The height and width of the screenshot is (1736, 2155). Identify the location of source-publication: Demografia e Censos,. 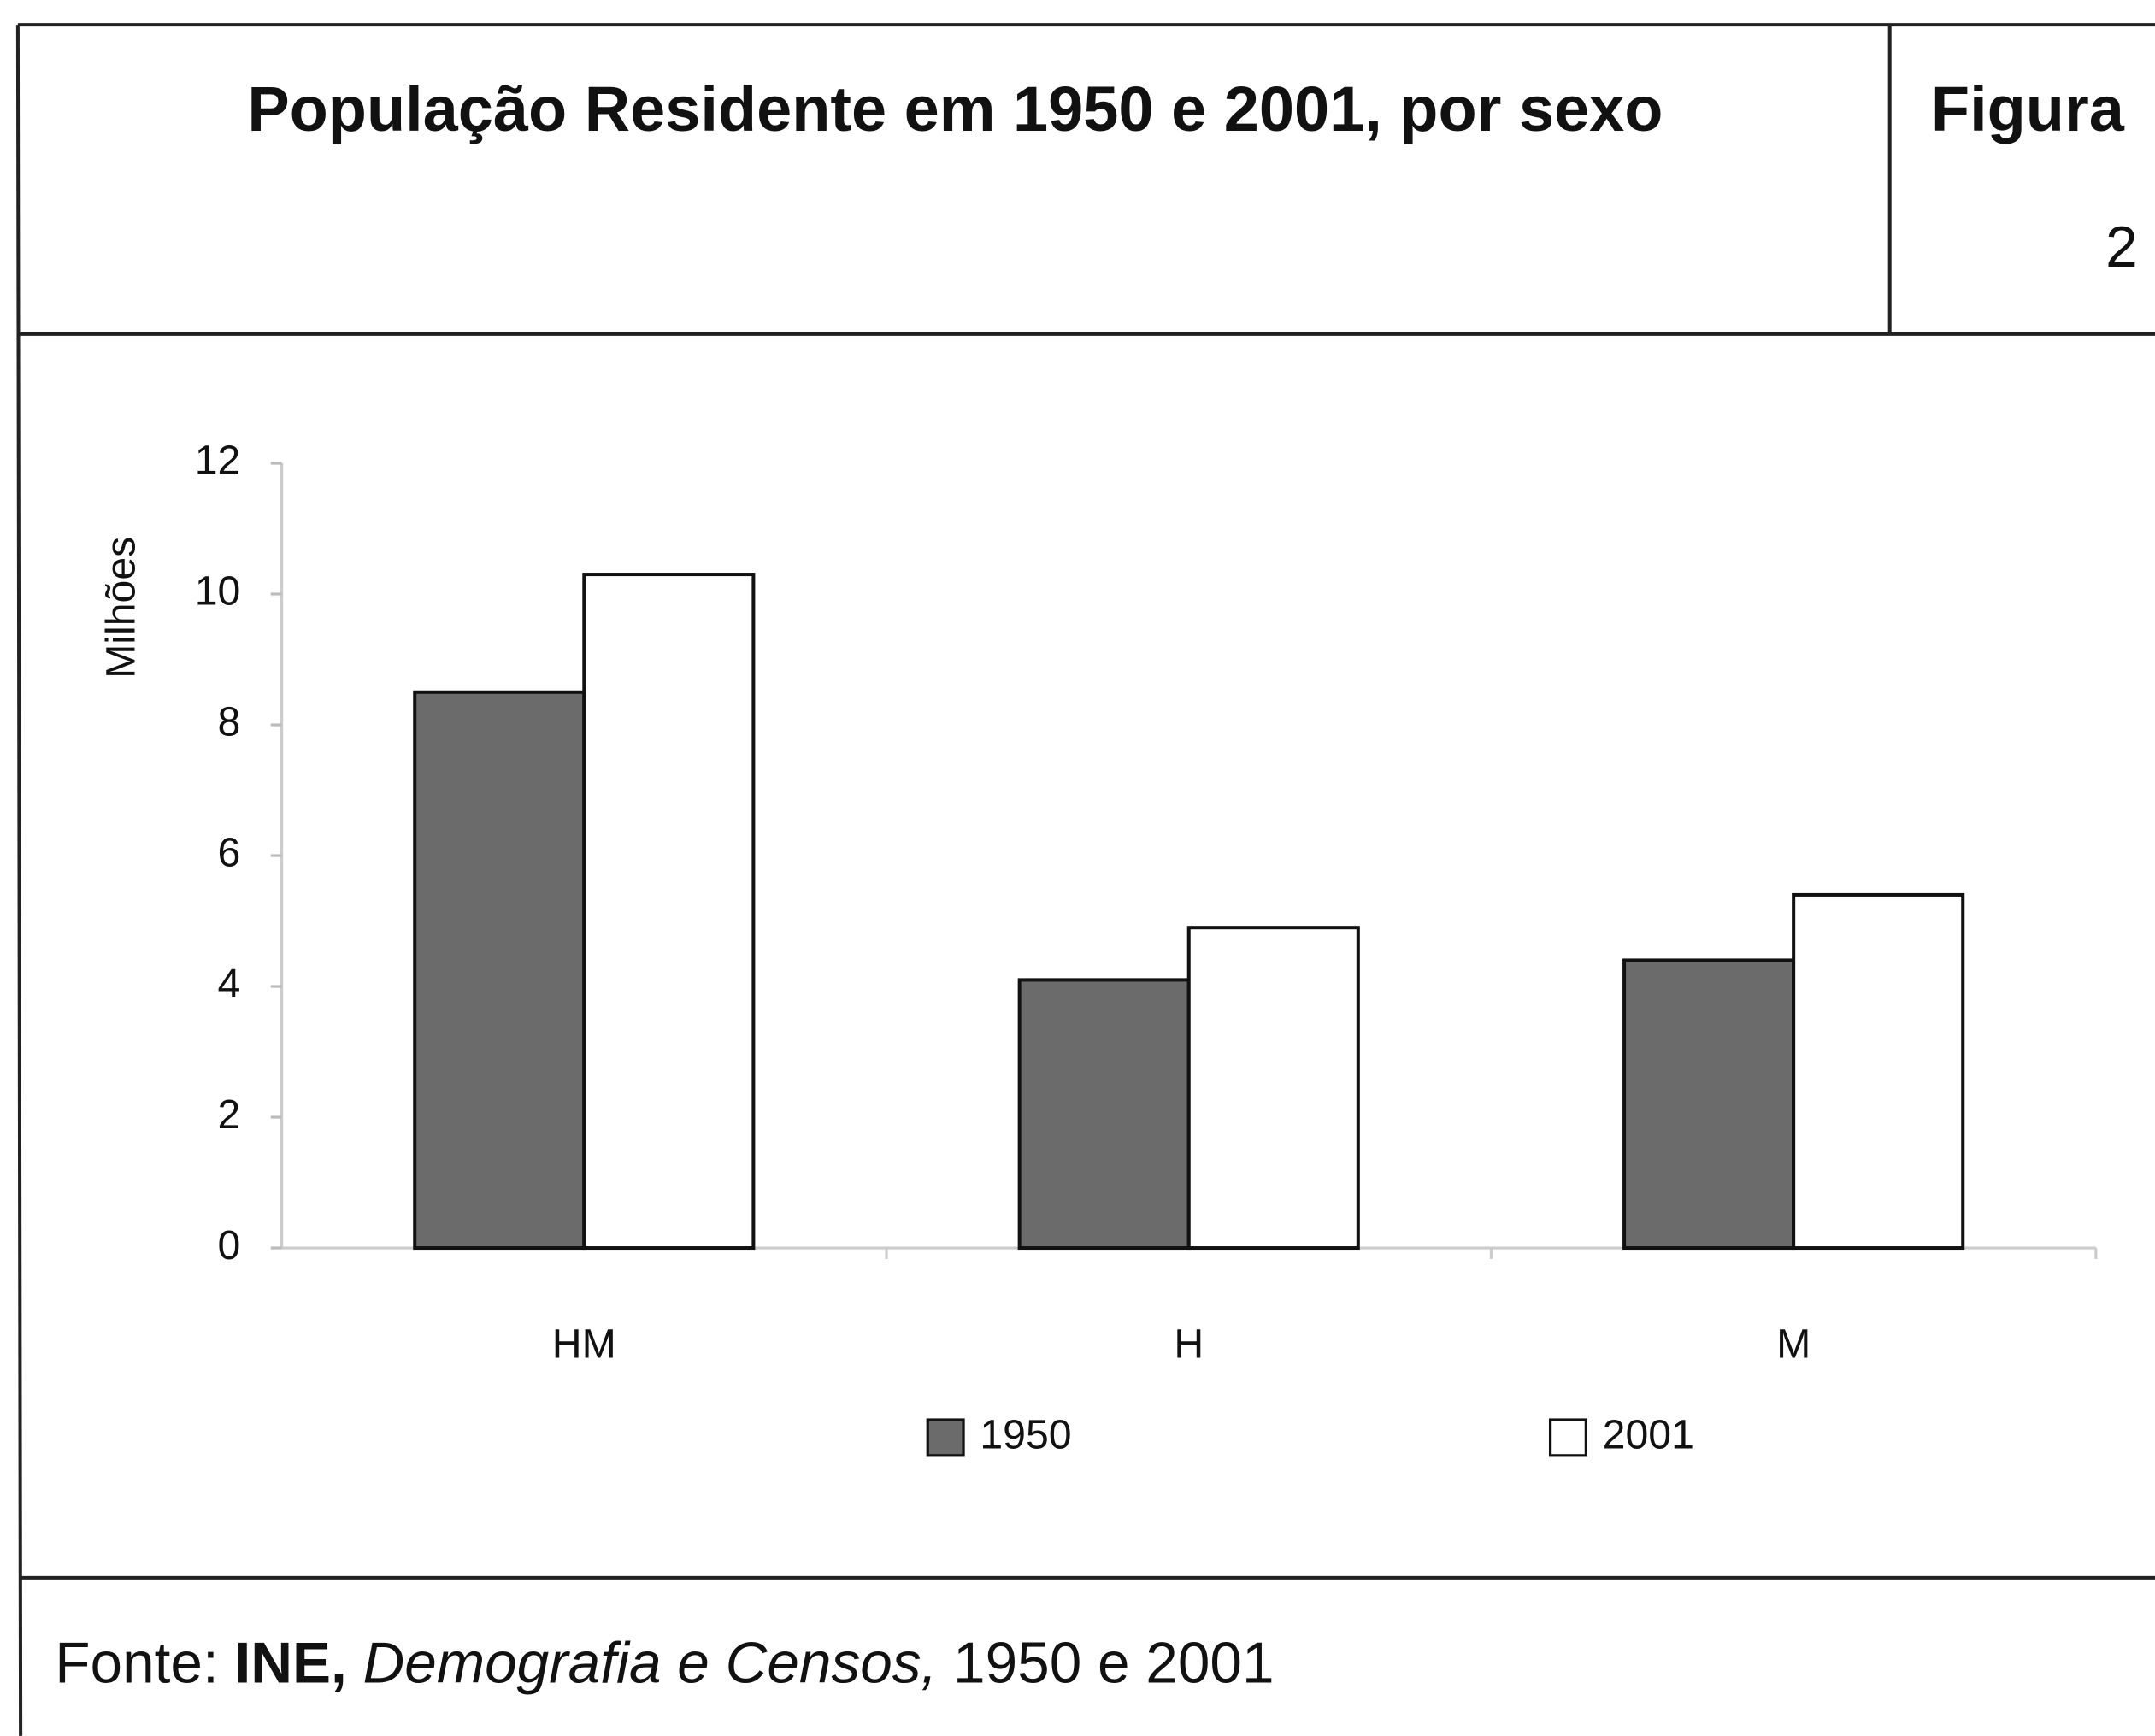
(650, 1663).